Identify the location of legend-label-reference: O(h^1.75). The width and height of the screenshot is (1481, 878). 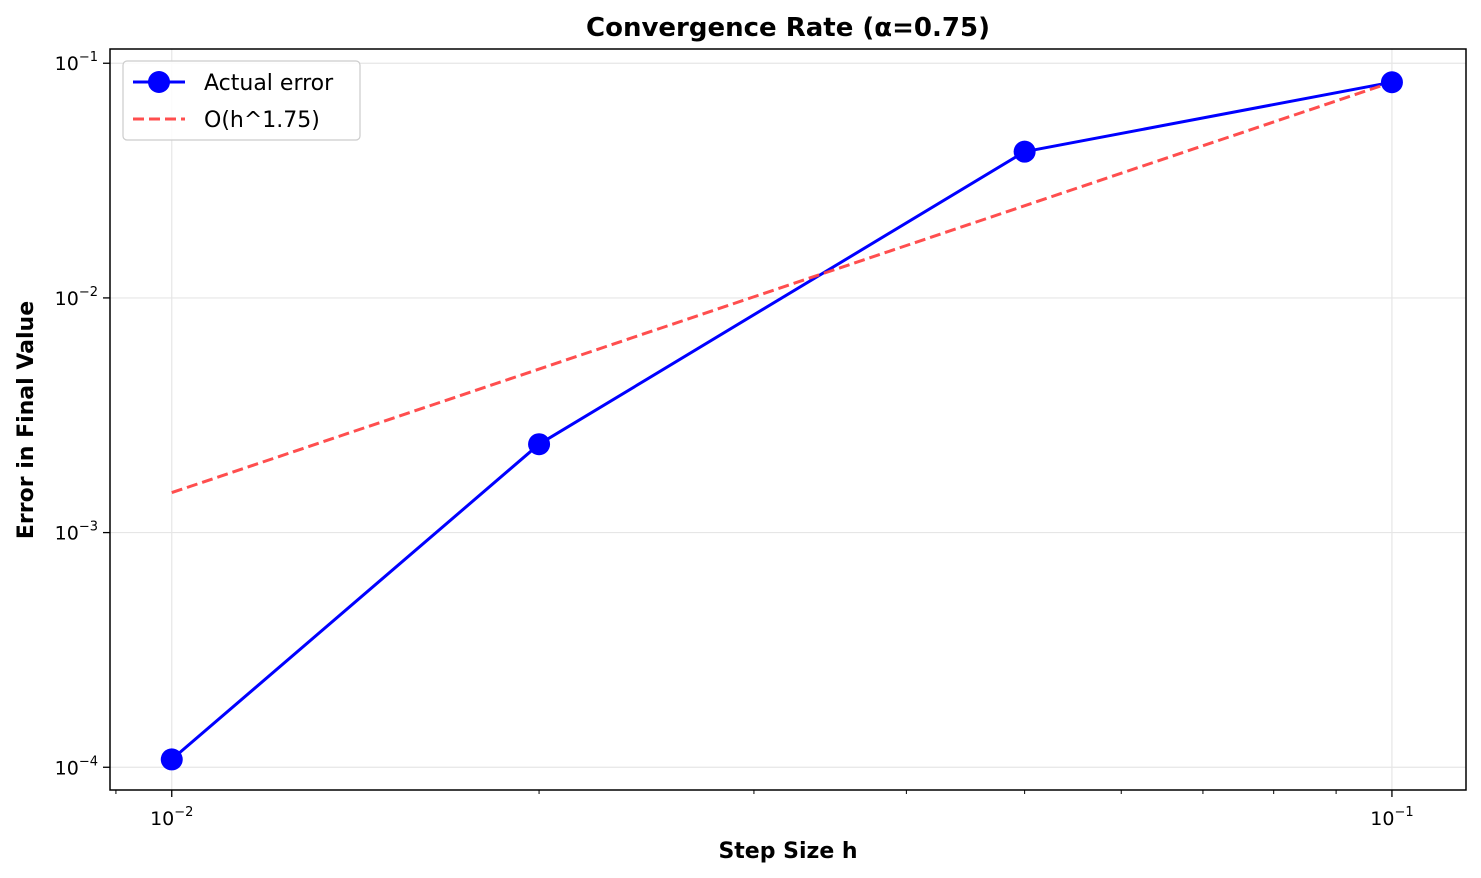
(262, 120).